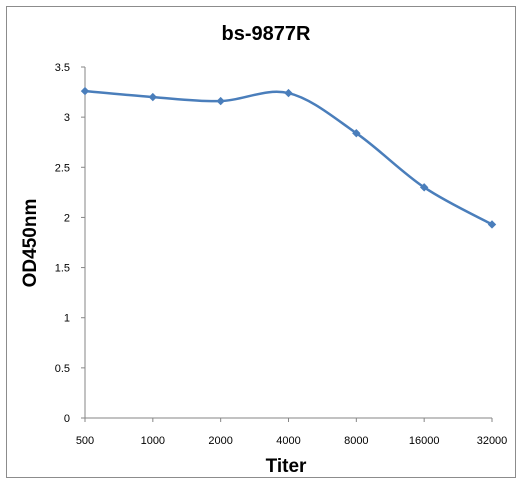 Image resolution: width=524 pixels, height=486 pixels. I want to click on y-tick-label: 0, so click(67, 419).